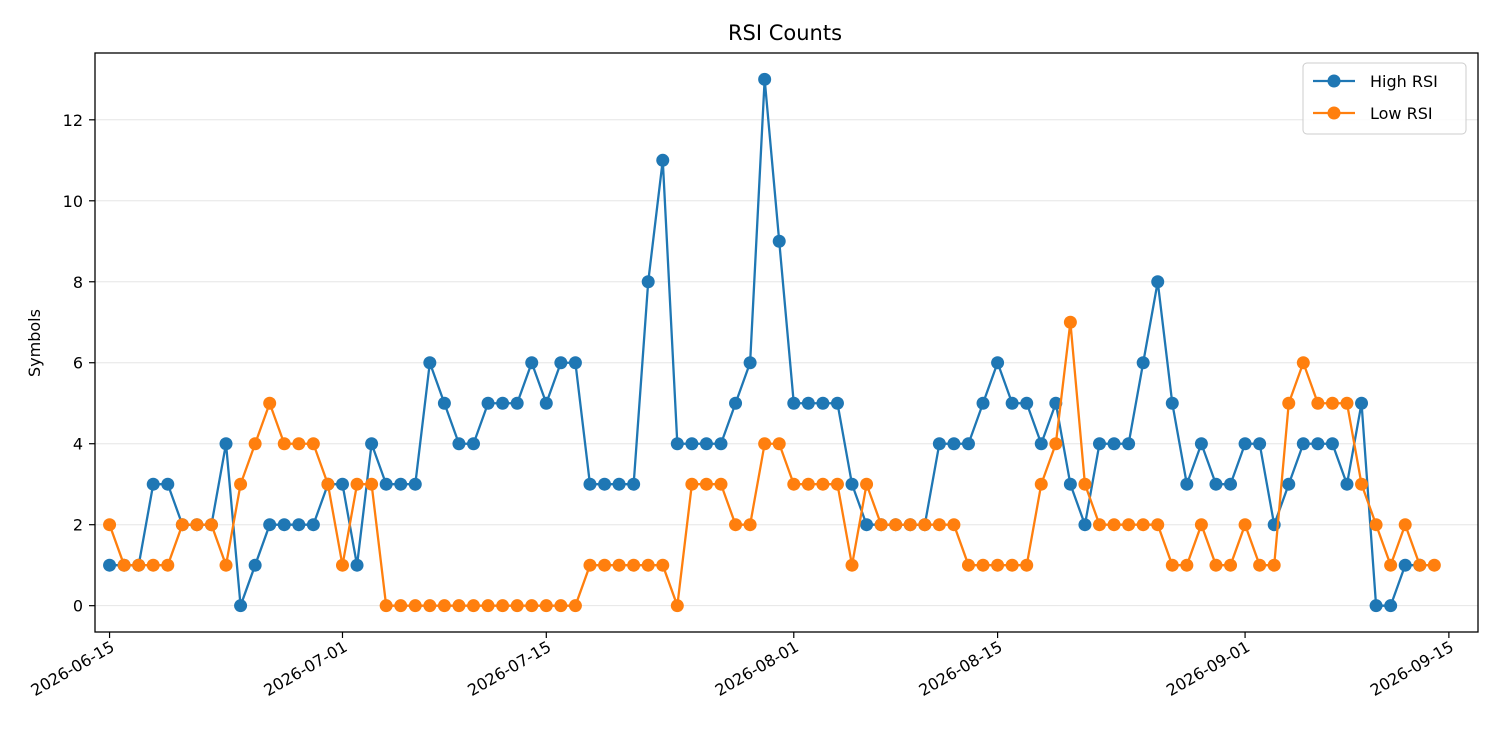  I want to click on y-tick-label: 10, so click(73, 201).